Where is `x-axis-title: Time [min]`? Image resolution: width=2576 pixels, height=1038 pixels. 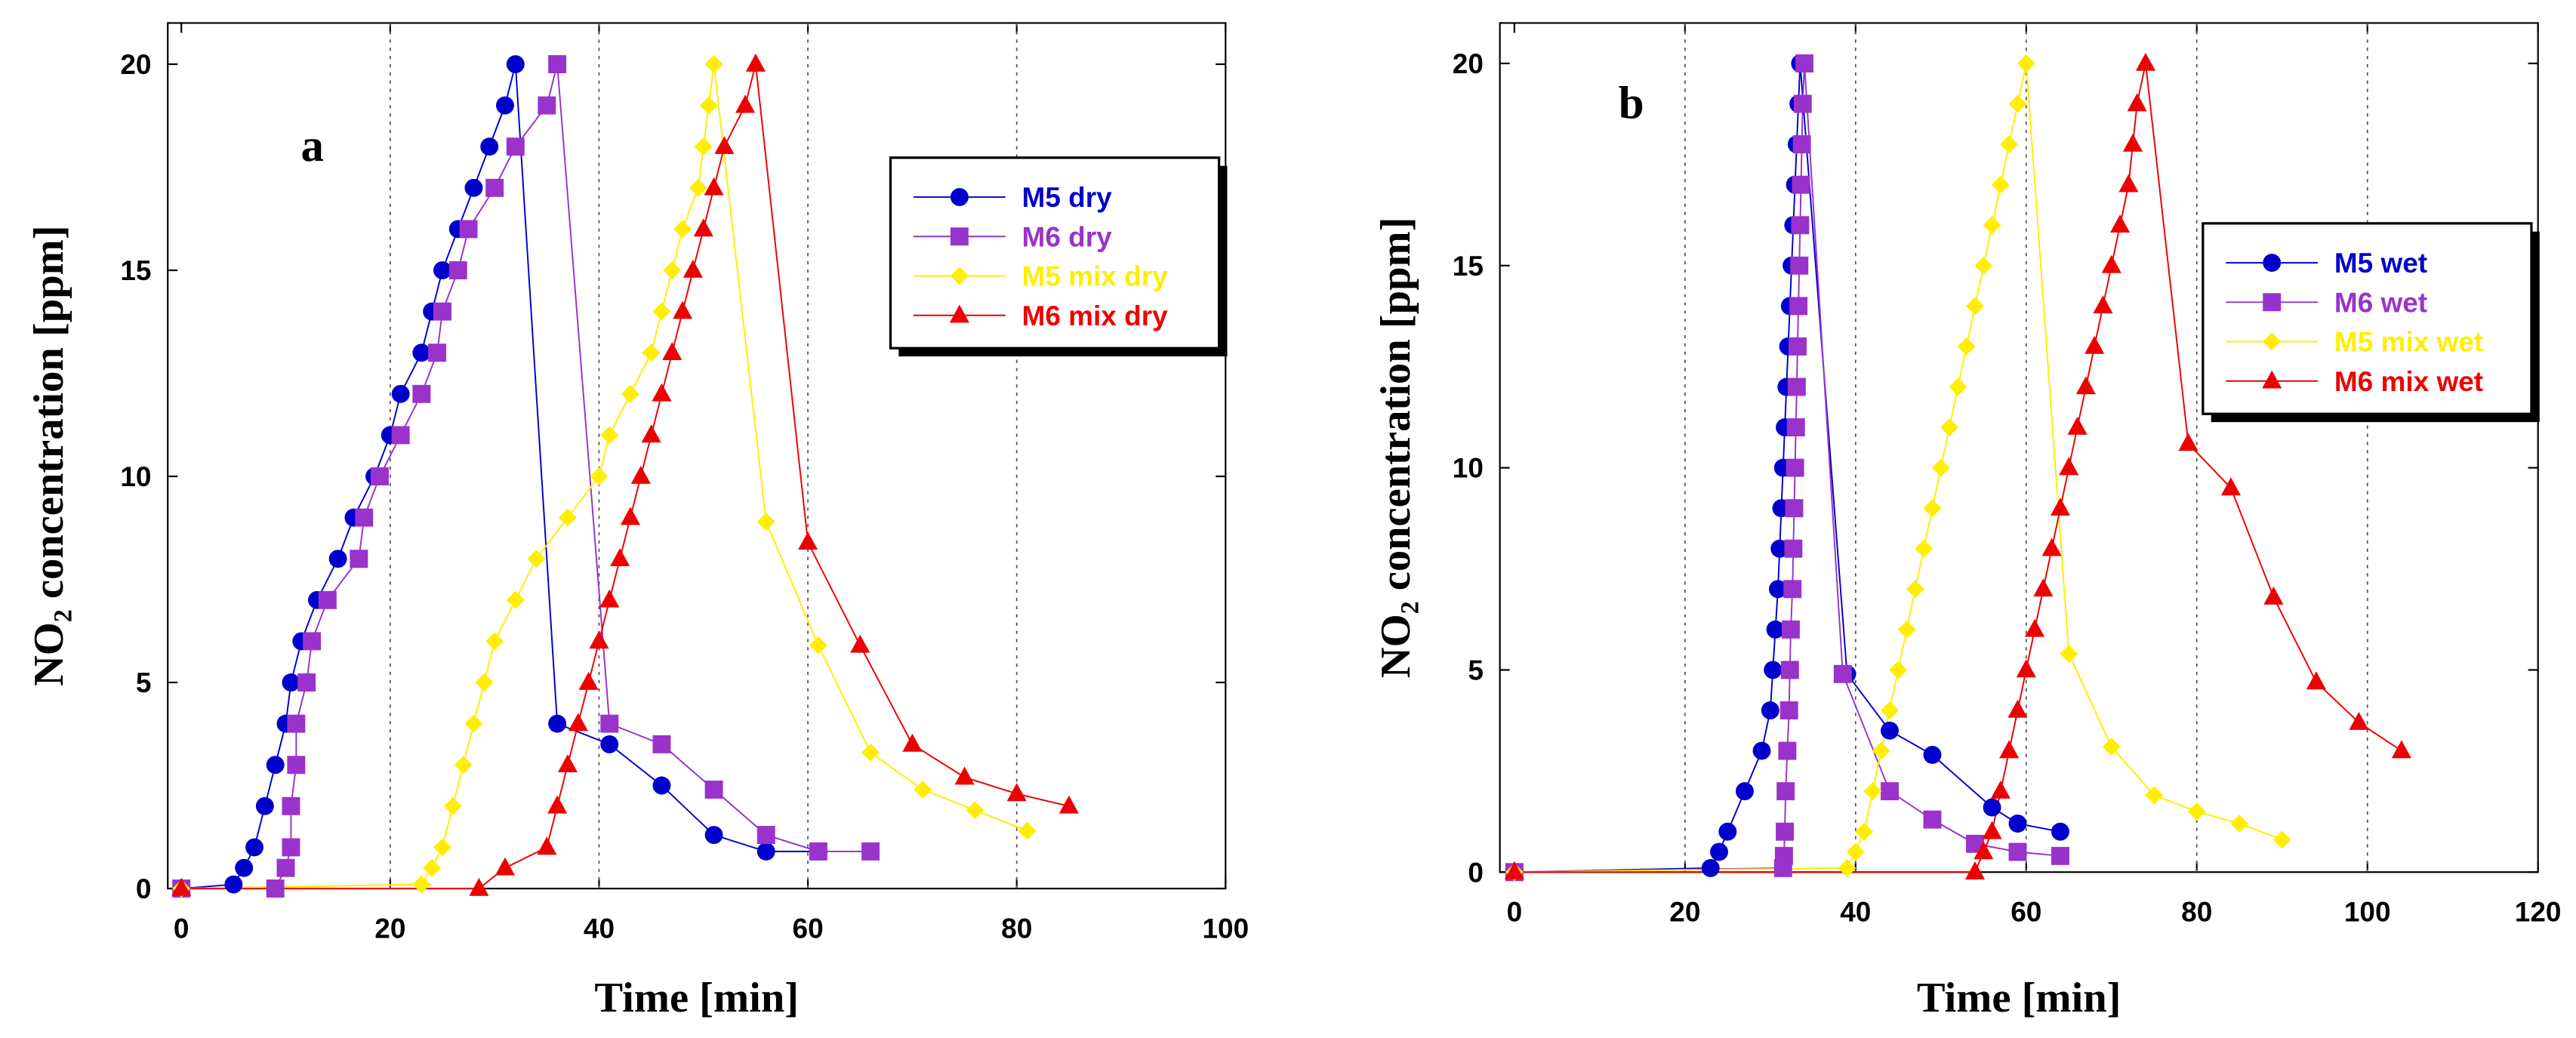 x-axis-title: Time [min] is located at coordinates (2019, 998).